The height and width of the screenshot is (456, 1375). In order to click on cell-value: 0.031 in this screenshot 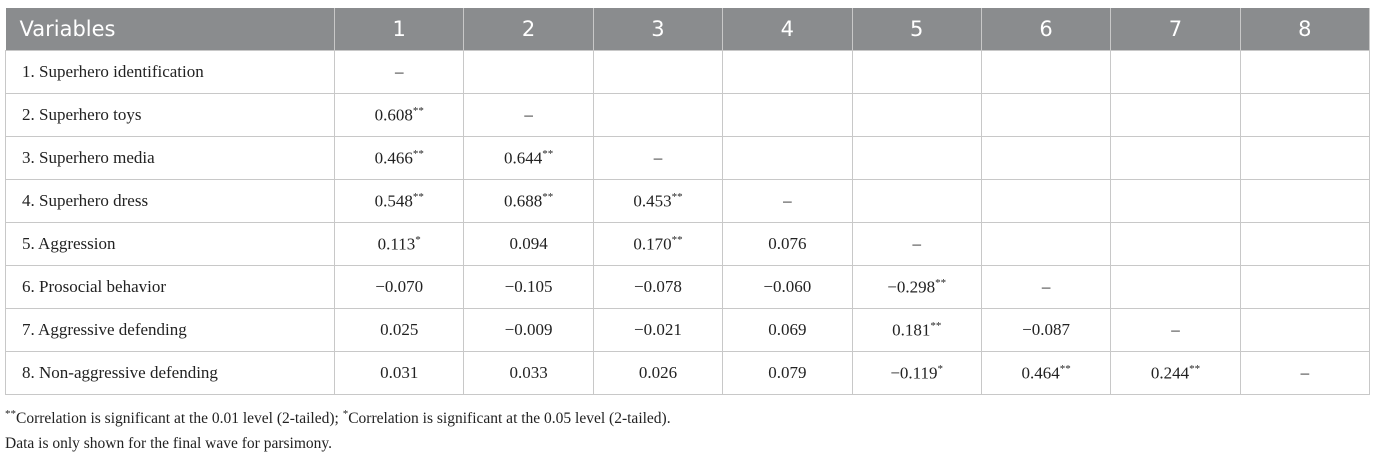, I will do `click(399, 372)`.